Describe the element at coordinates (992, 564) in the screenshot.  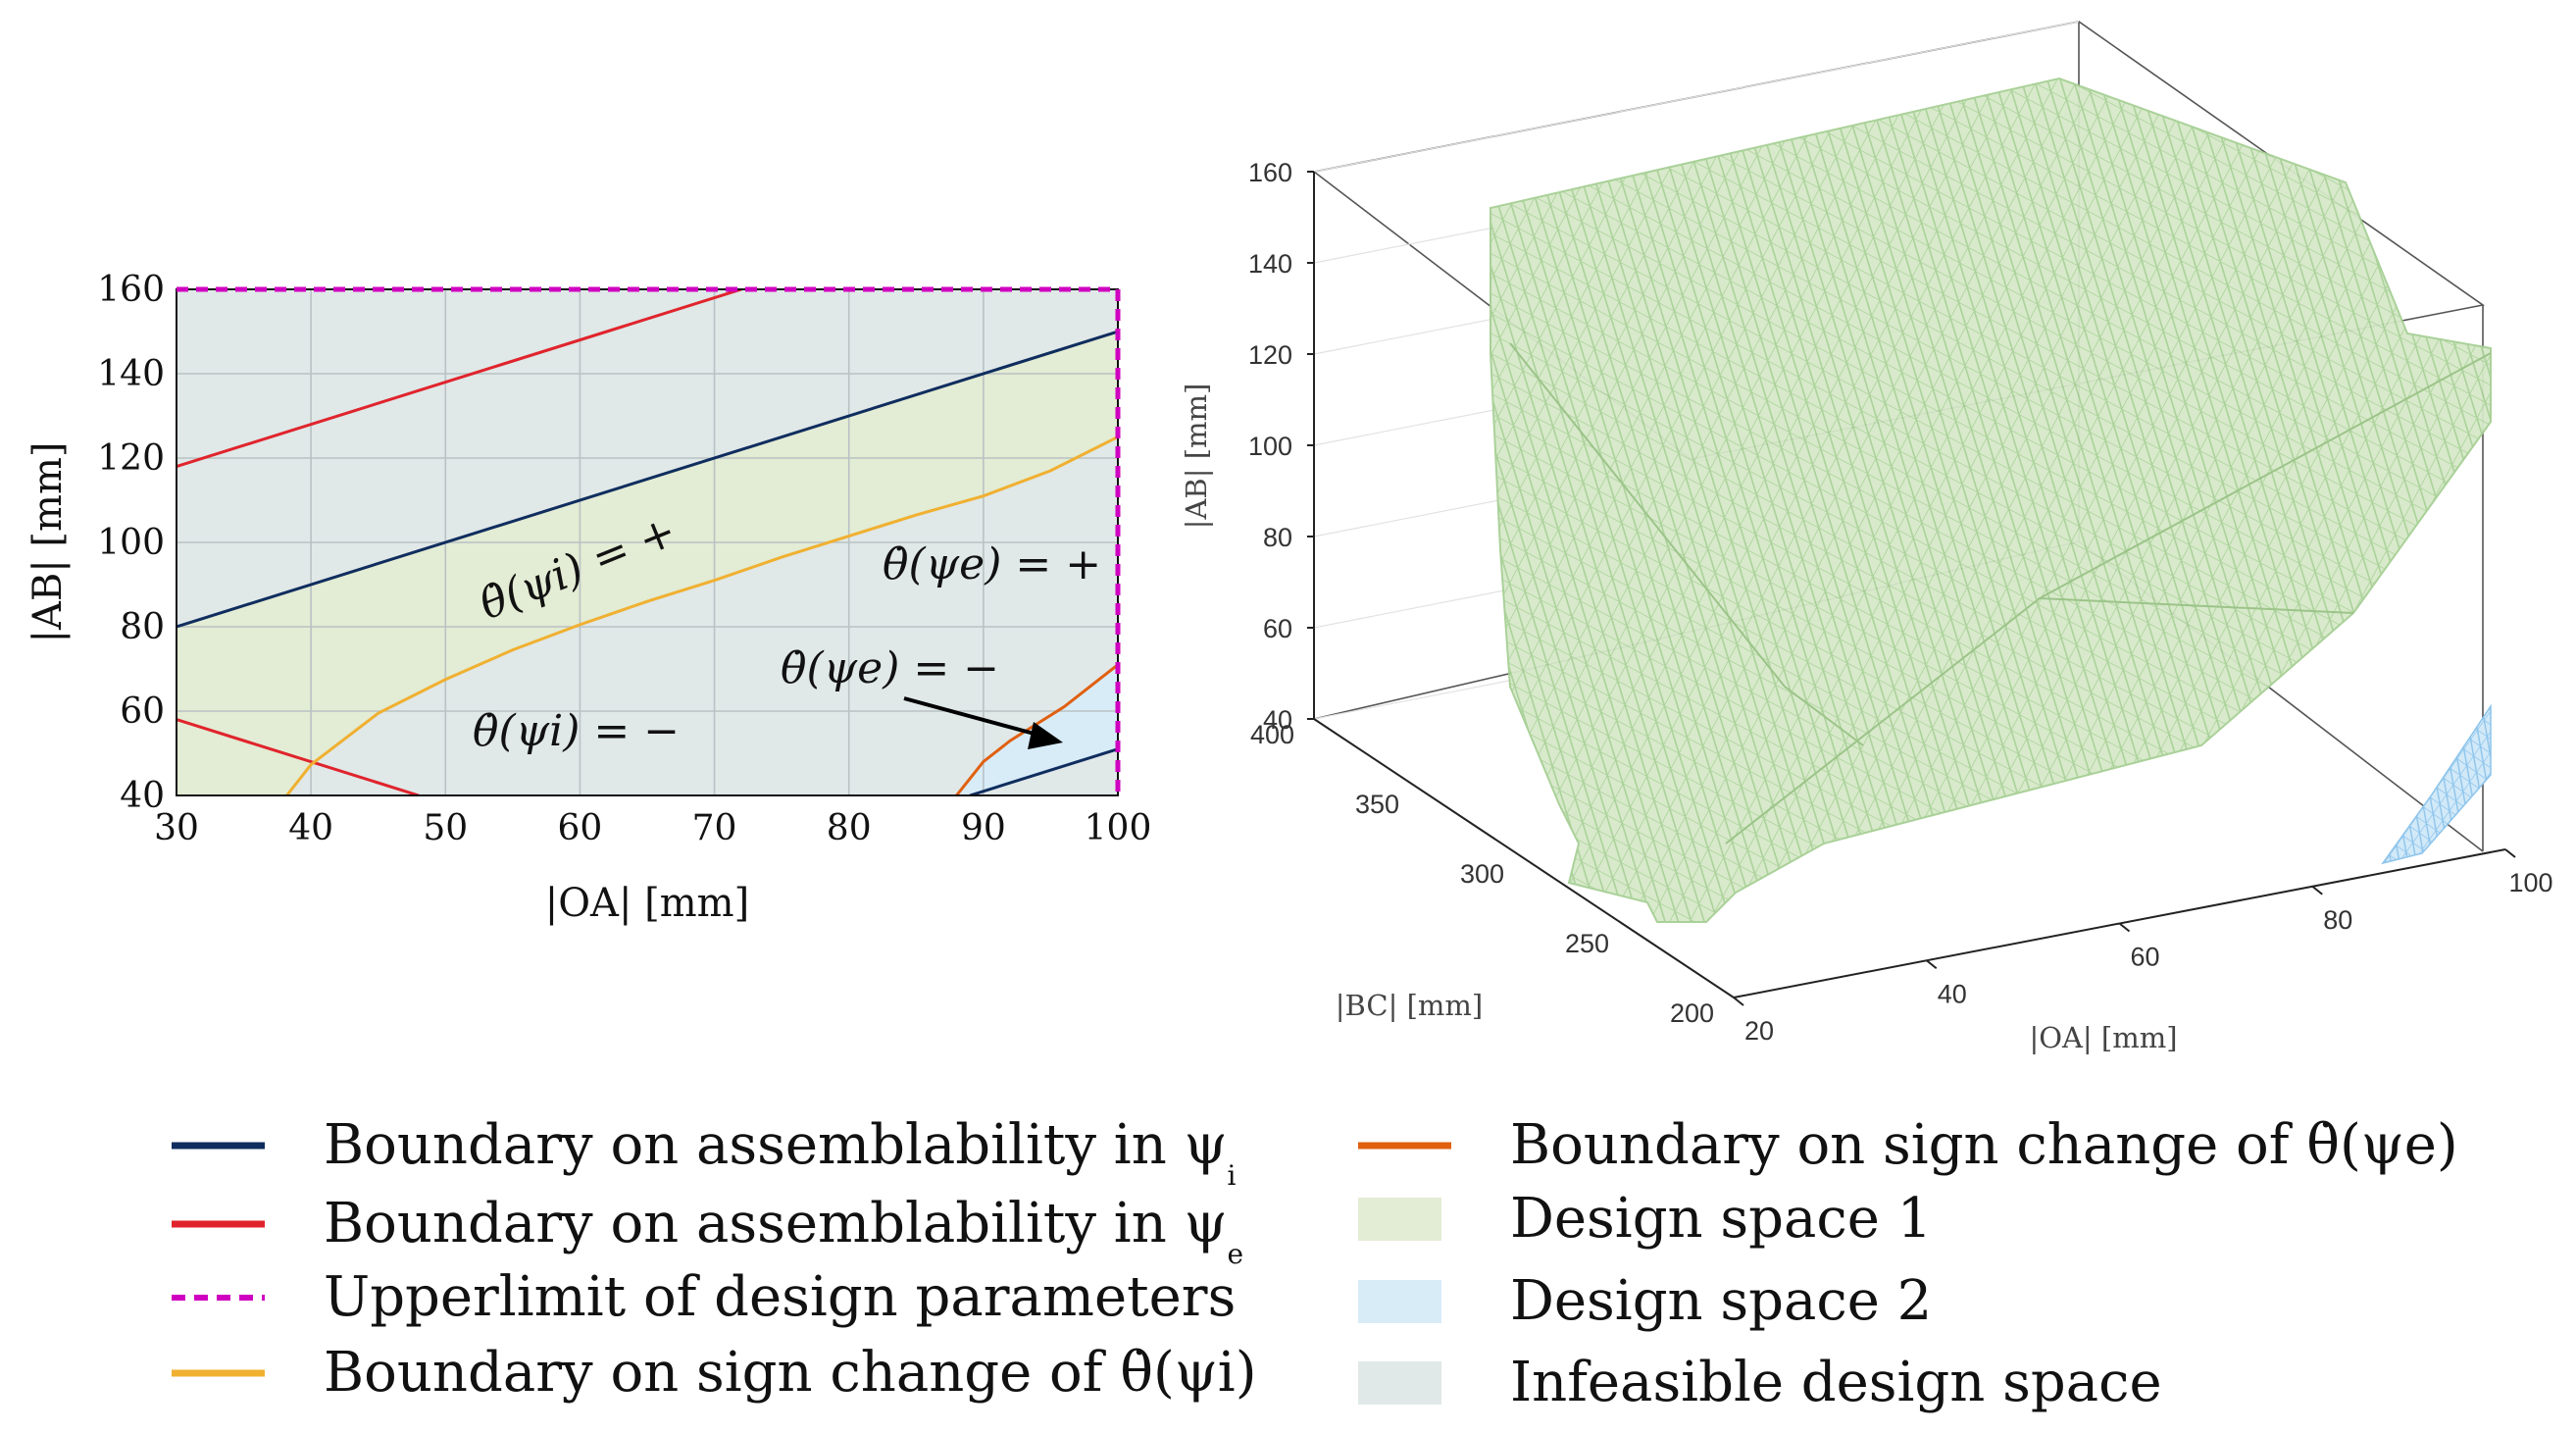
I see `annotation-theta-psi-e-plus: θ̇(ψe) = +` at that location.